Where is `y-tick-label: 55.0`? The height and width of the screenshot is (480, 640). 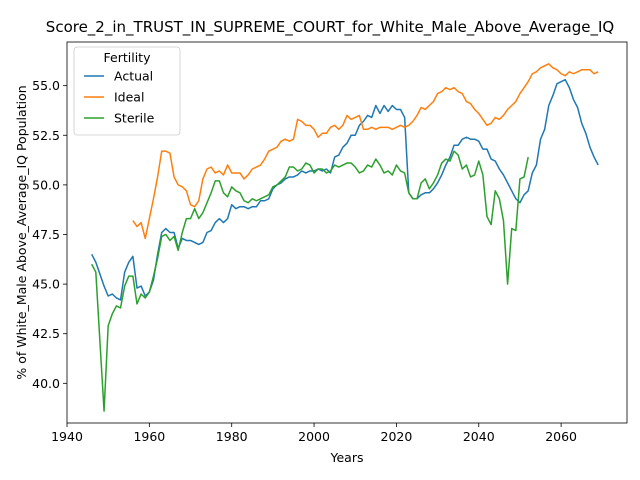 y-tick-label: 55.0 is located at coordinates (46, 85).